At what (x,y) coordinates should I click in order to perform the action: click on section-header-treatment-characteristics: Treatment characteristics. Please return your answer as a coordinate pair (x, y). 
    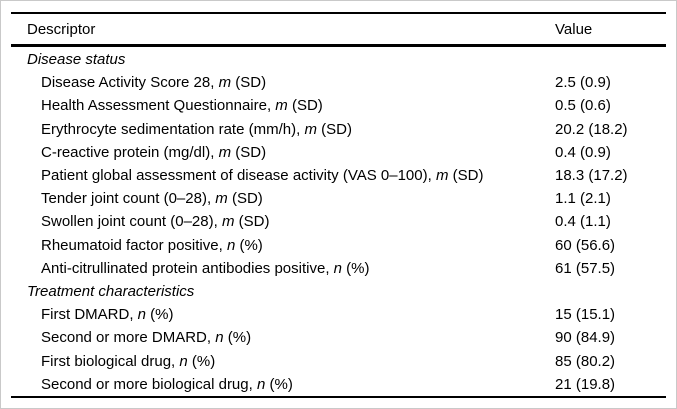
    Looking at the image, I should click on (111, 291).